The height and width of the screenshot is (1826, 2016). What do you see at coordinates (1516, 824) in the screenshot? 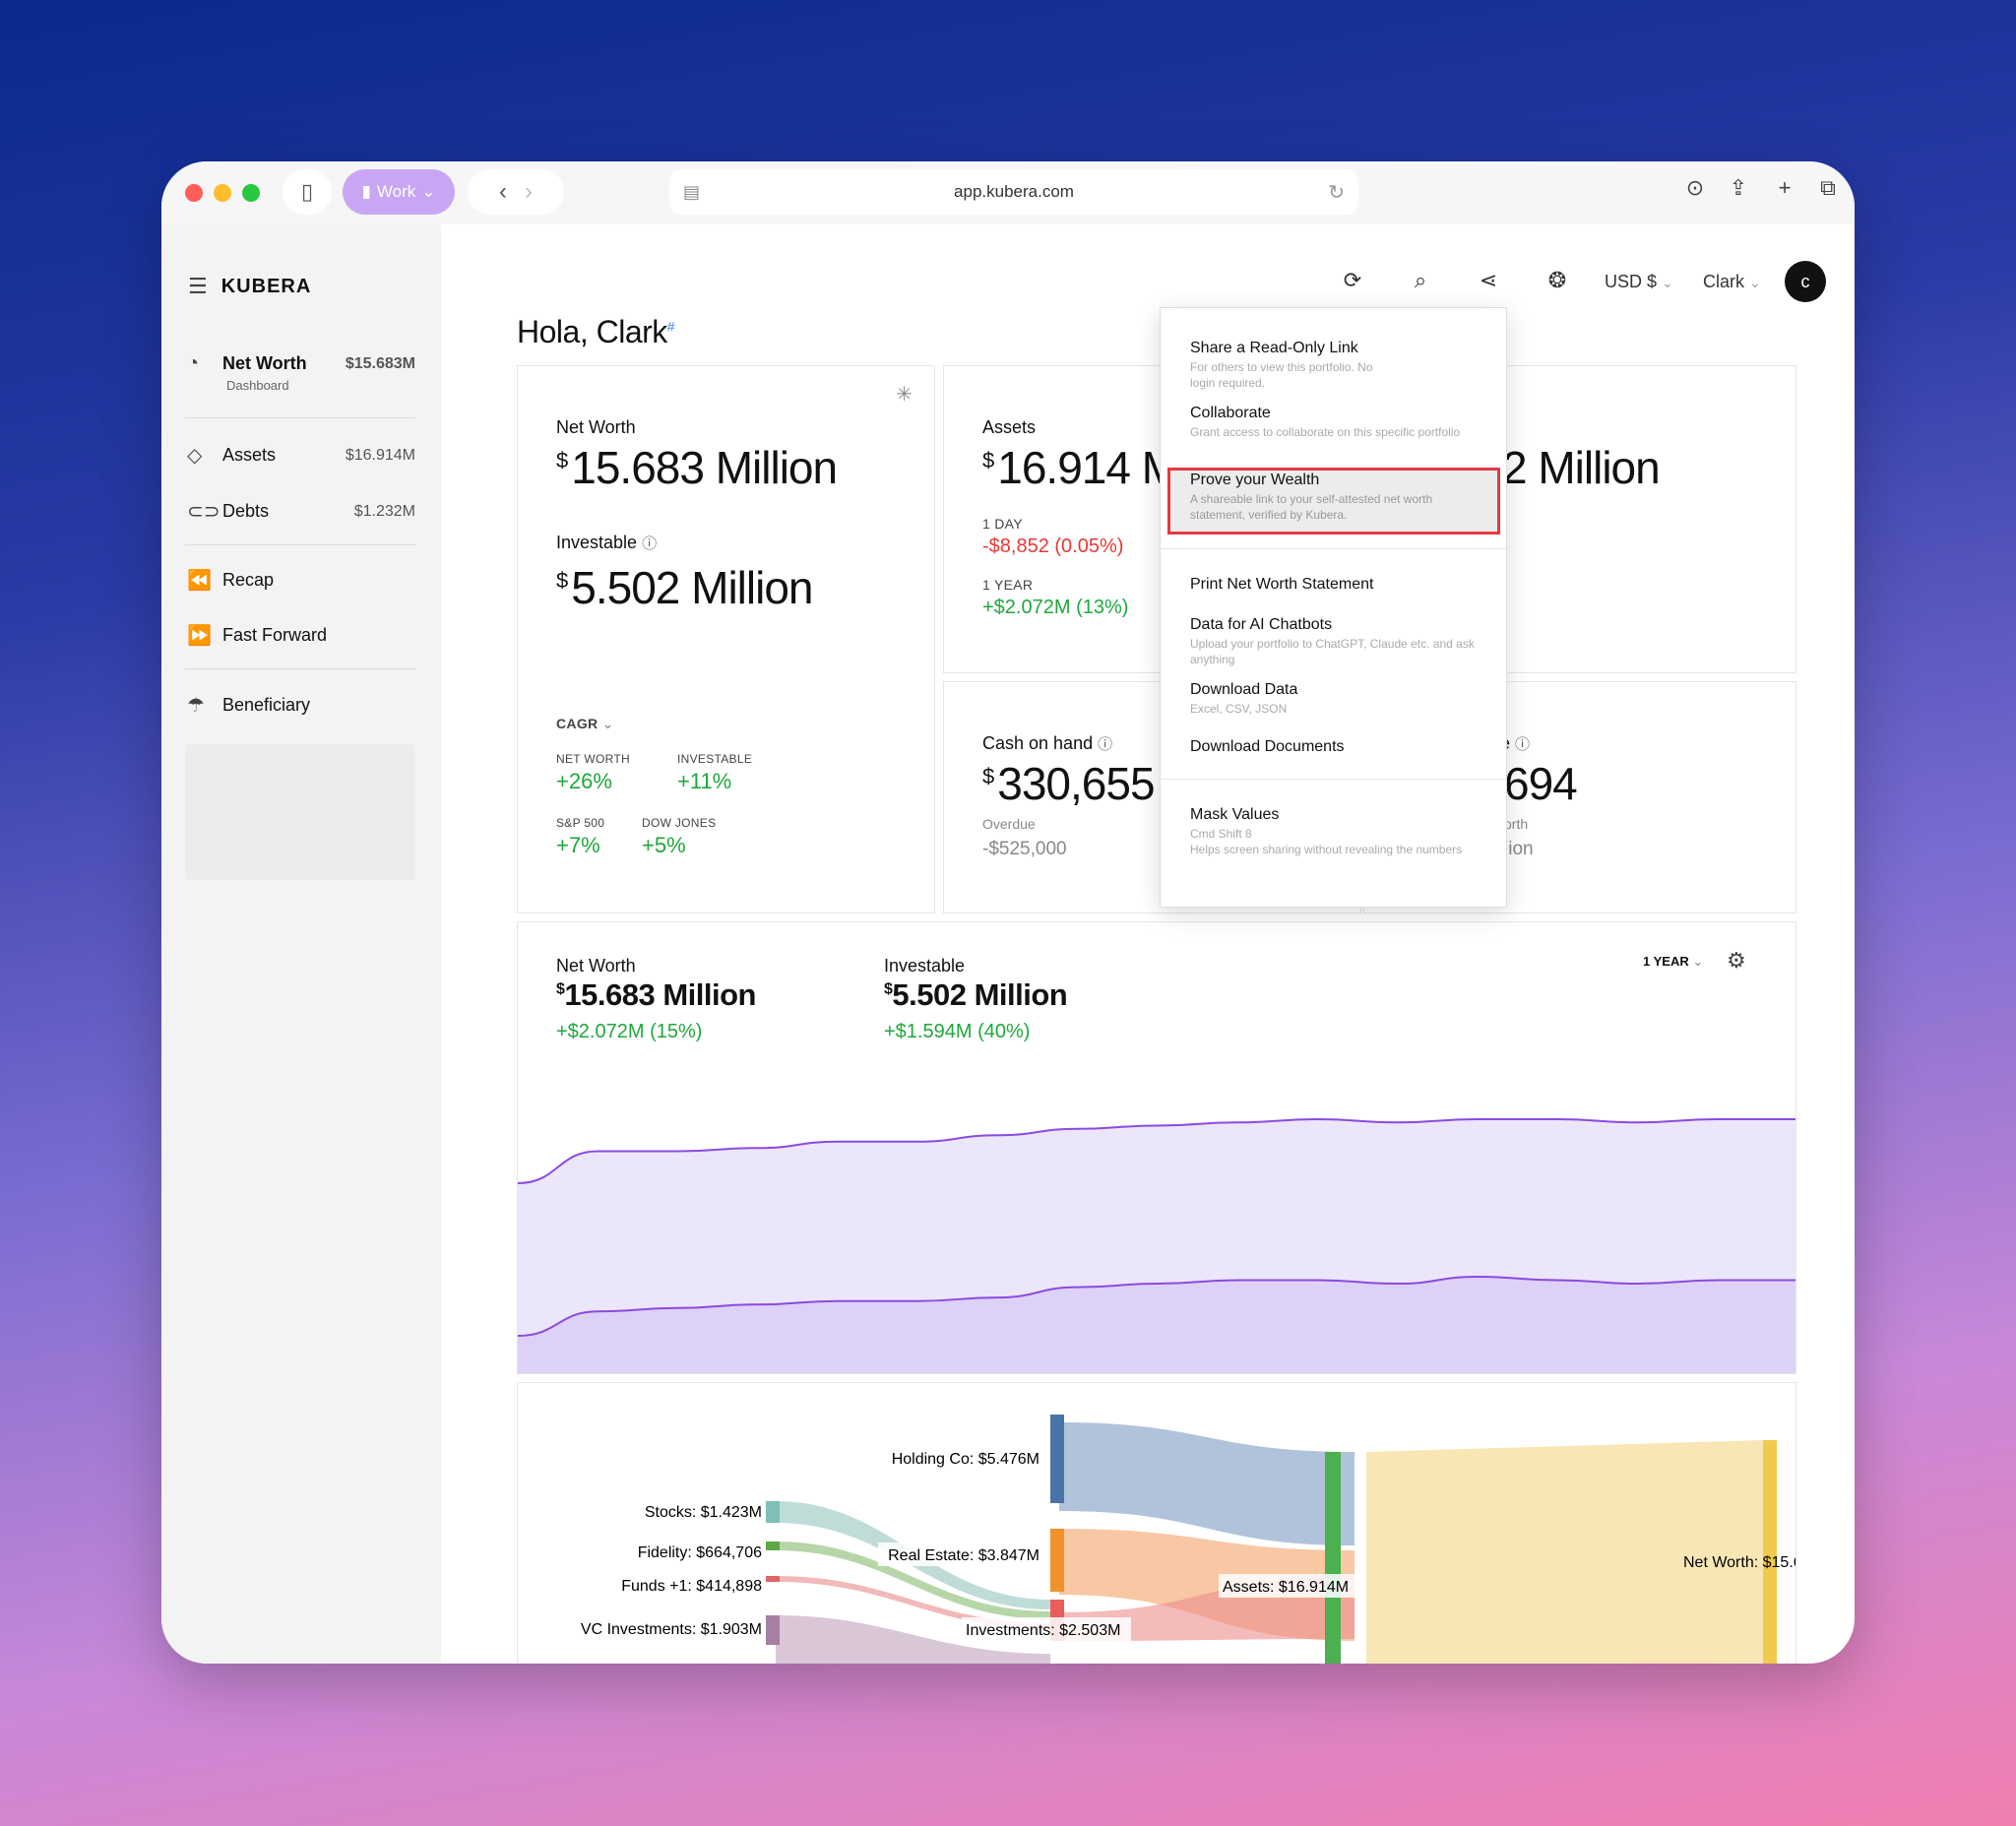
I see `summary-sub-label: orth` at bounding box center [1516, 824].